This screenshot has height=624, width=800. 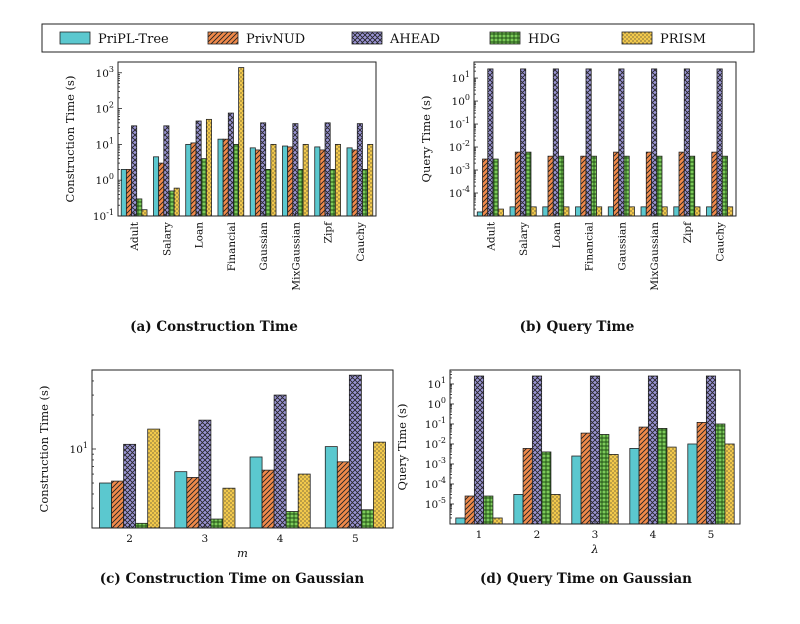 What do you see at coordinates (442, 480) in the screenshot?
I see `y-tick-exponent: -4` at bounding box center [442, 480].